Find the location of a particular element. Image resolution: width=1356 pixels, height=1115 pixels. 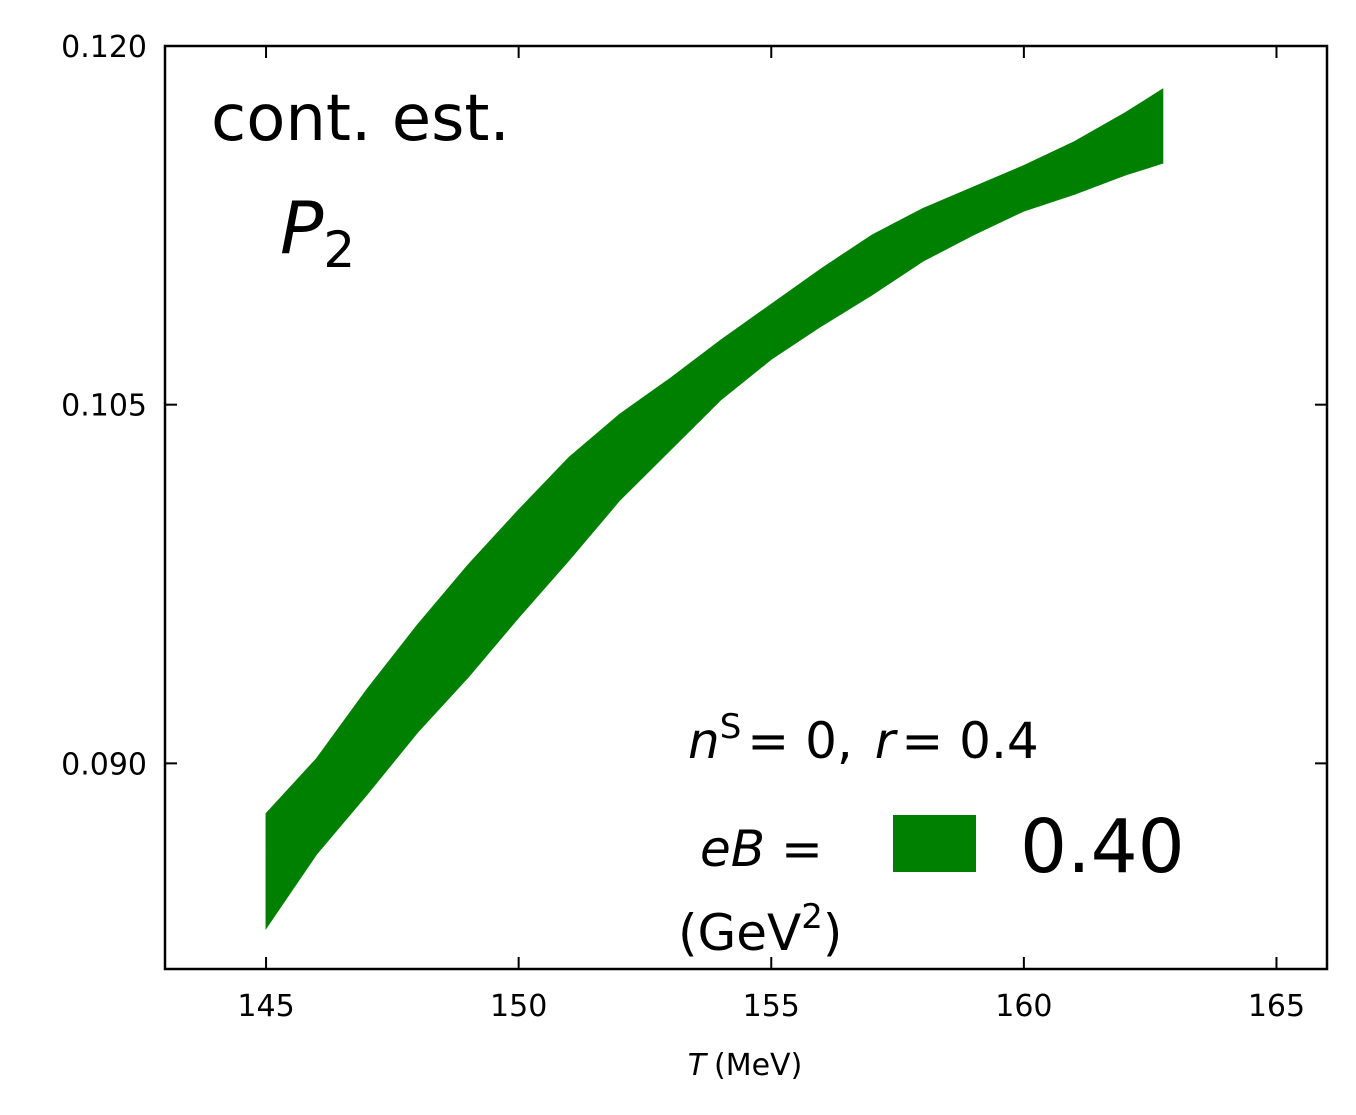

x-label-symbol: T is located at coordinates (698, 1065).